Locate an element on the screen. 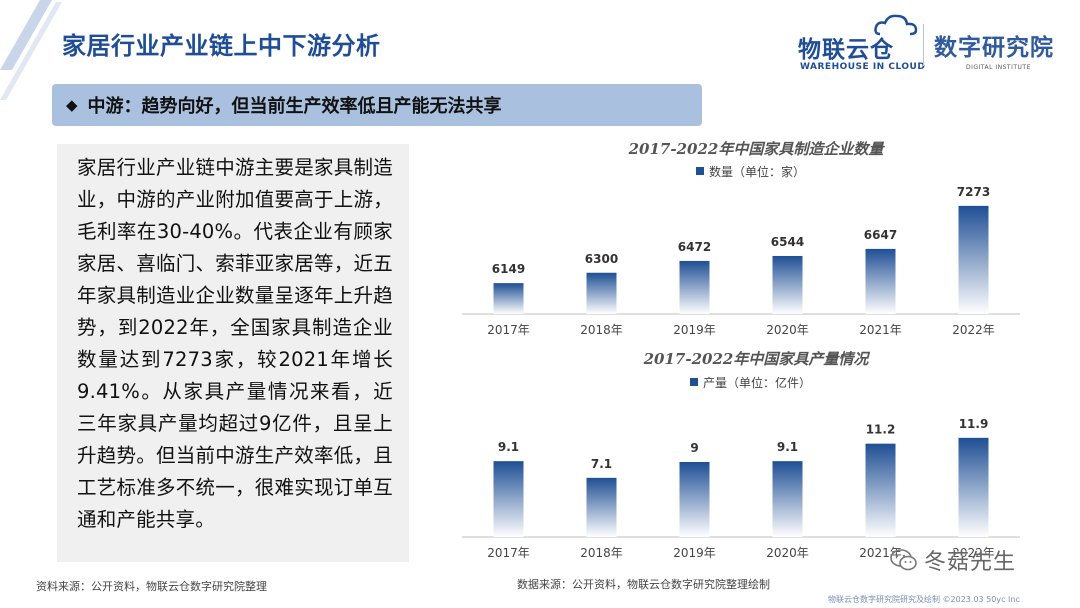 This screenshot has height=608, width=1080. source-note-right: 数据来源：公开资料，物联云仓数字研究院整理绘制 is located at coordinates (643, 584).